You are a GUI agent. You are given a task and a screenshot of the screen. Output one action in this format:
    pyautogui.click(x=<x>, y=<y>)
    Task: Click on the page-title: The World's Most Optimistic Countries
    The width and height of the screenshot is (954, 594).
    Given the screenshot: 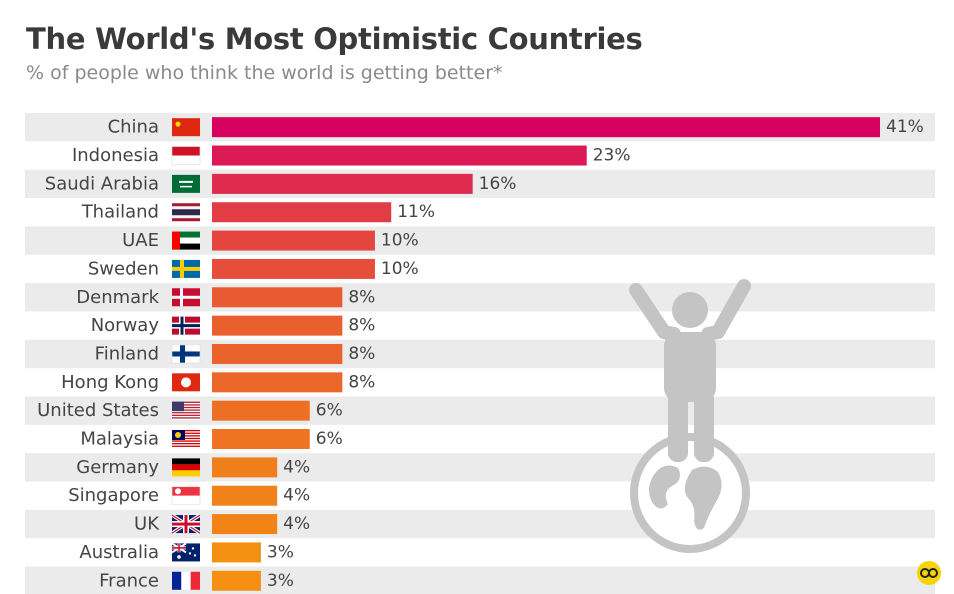 What is the action you would take?
    pyautogui.click(x=334, y=39)
    